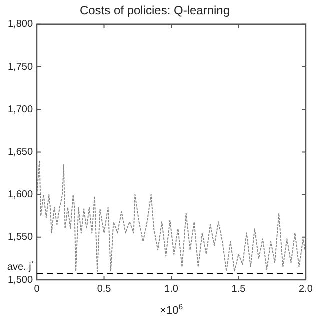 The image size is (320, 320). What do you see at coordinates (21, 238) in the screenshot?
I see `y-tick-label: 1,550` at bounding box center [21, 238].